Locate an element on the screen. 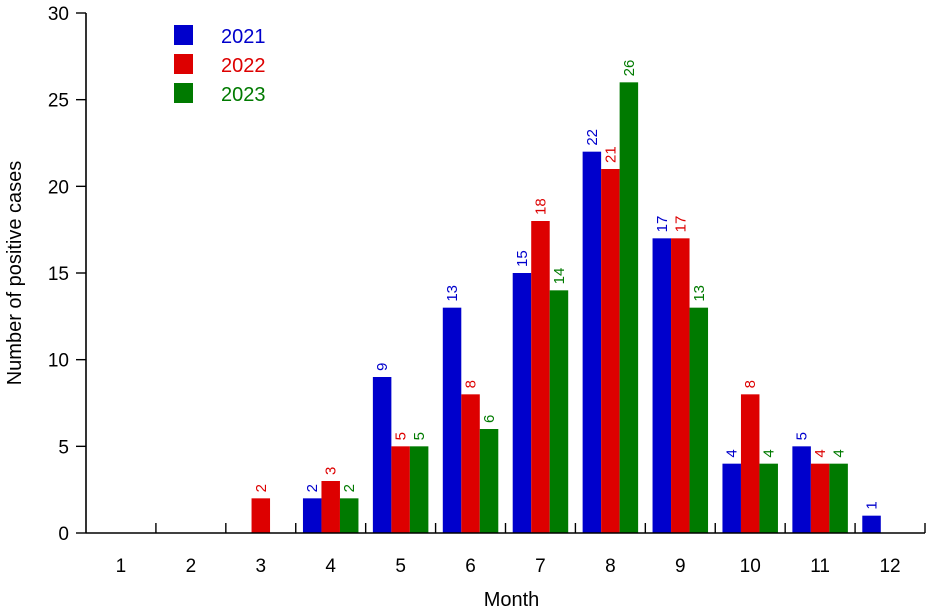 Image resolution: width=935 pixels, height=610 pixels. data-label-2023-month-5: 5 is located at coordinates (419, 436).